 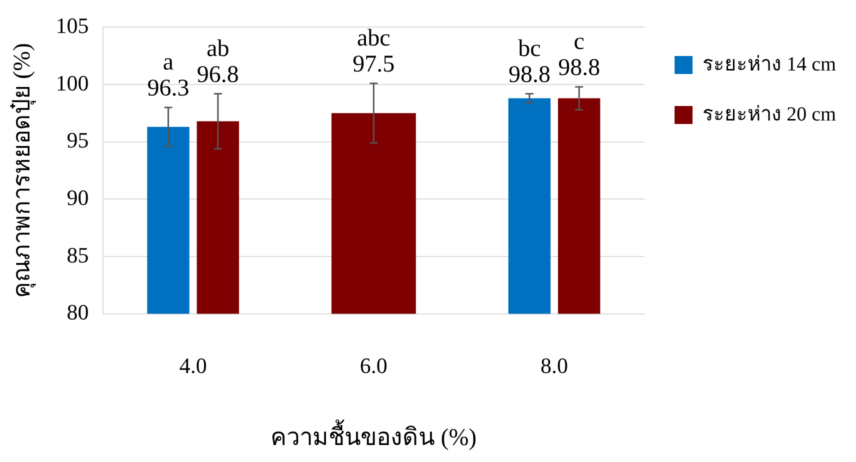 What do you see at coordinates (579, 55) in the screenshot?
I see `data-label: c 98.8` at bounding box center [579, 55].